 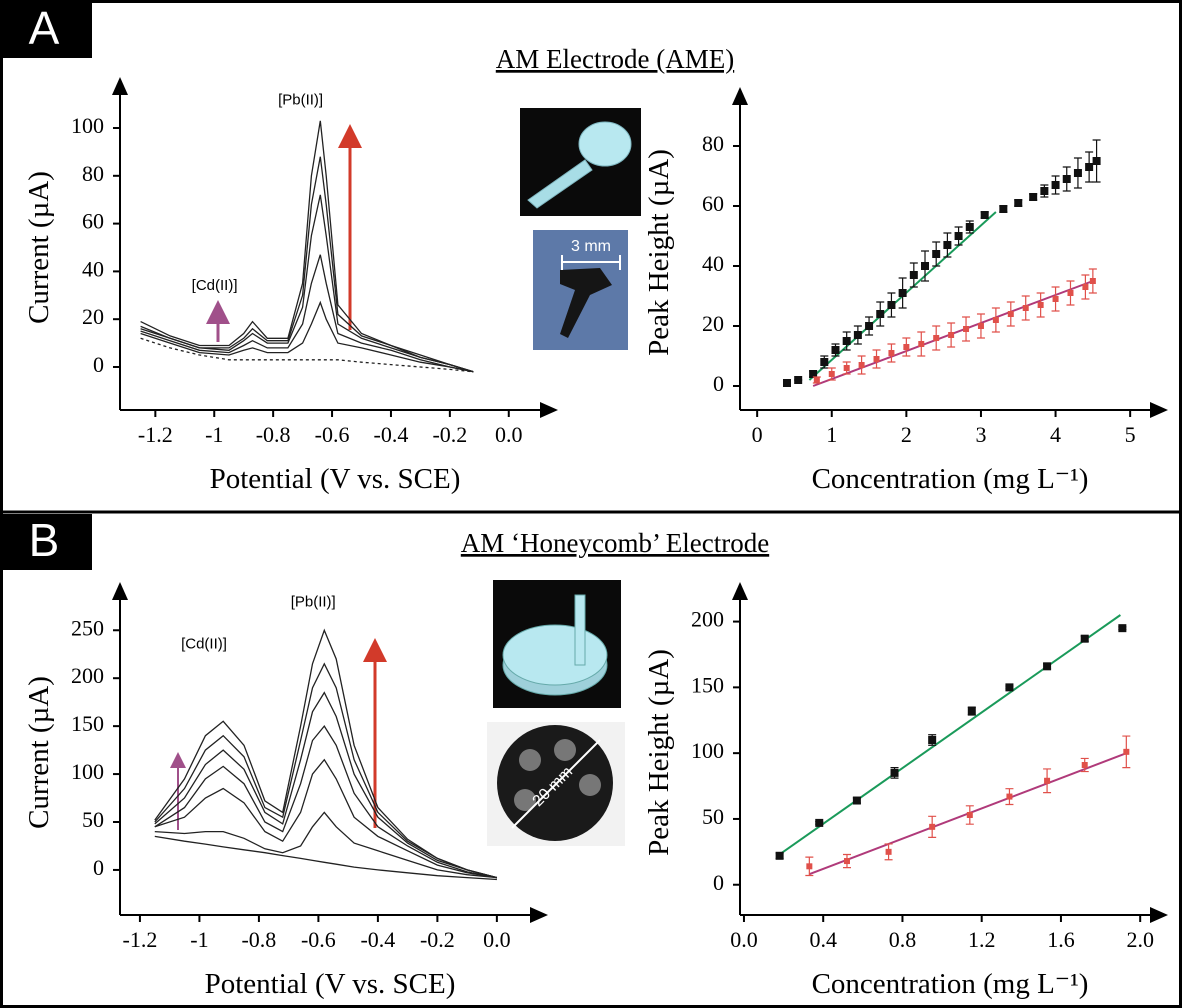 What do you see at coordinates (332, 434) in the screenshot?
I see `x-tick-label: -0.6` at bounding box center [332, 434].